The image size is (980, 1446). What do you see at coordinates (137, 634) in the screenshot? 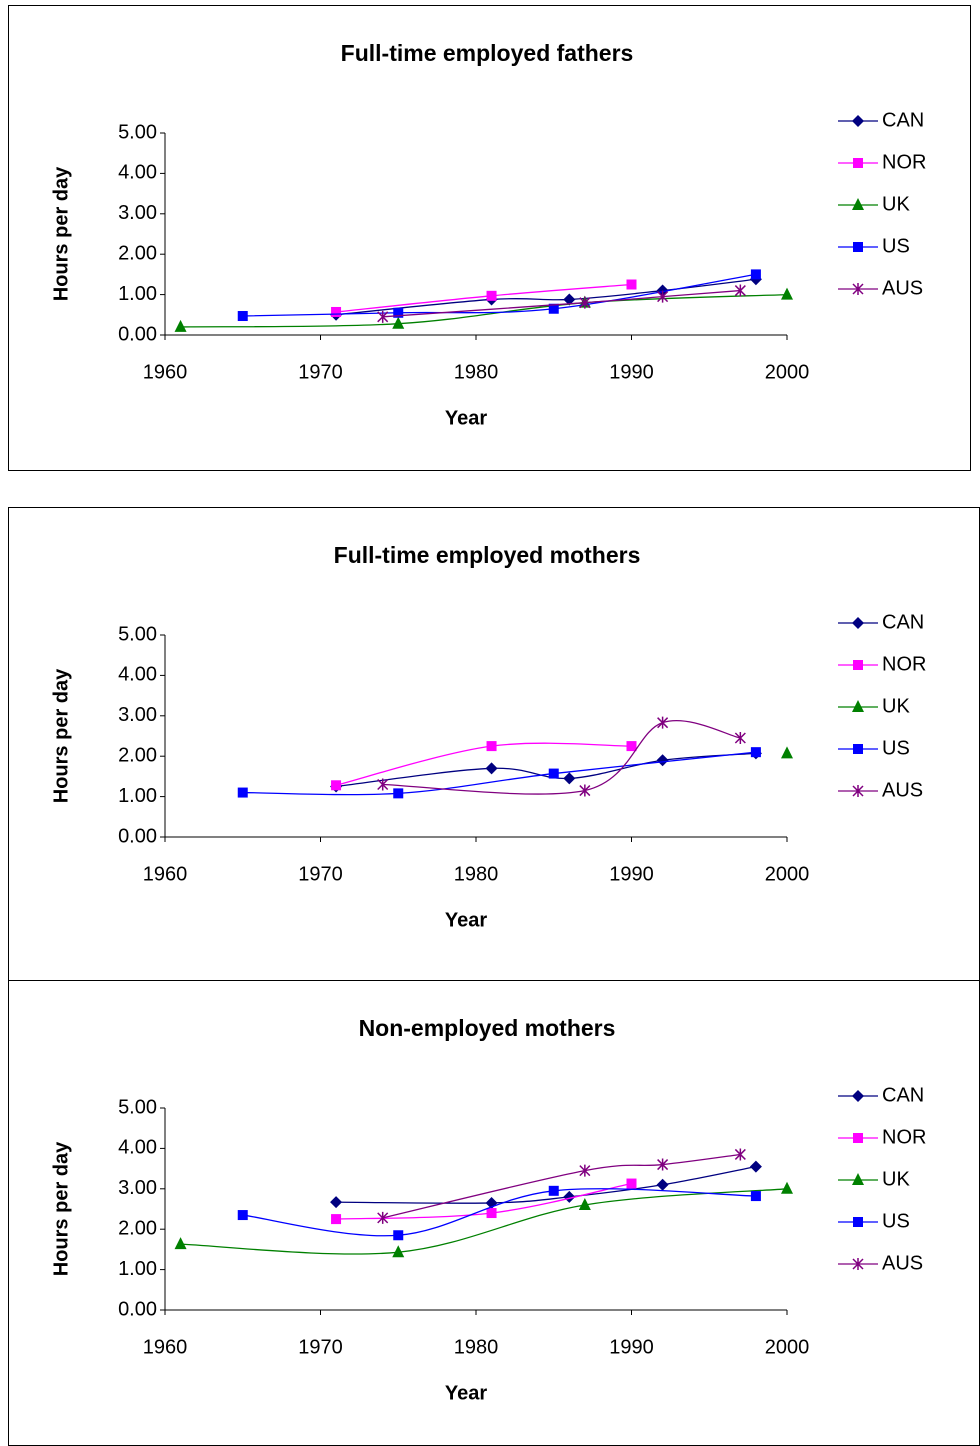
I see `y-tick-label: 5.00` at bounding box center [137, 634].